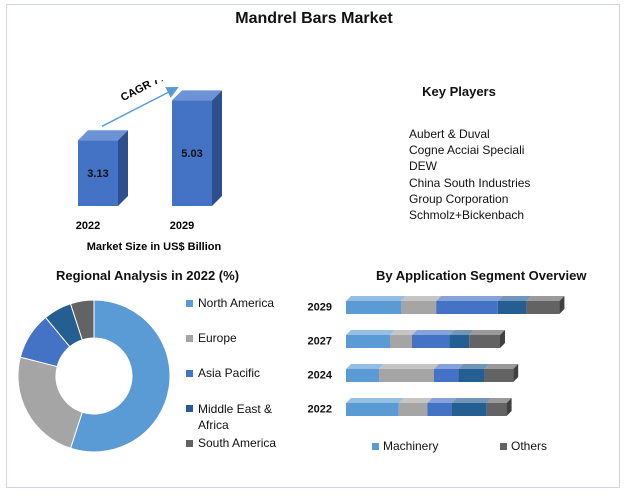 This screenshot has width=628, height=496. I want to click on key-player-item: Aubert & Duval, so click(449, 134).